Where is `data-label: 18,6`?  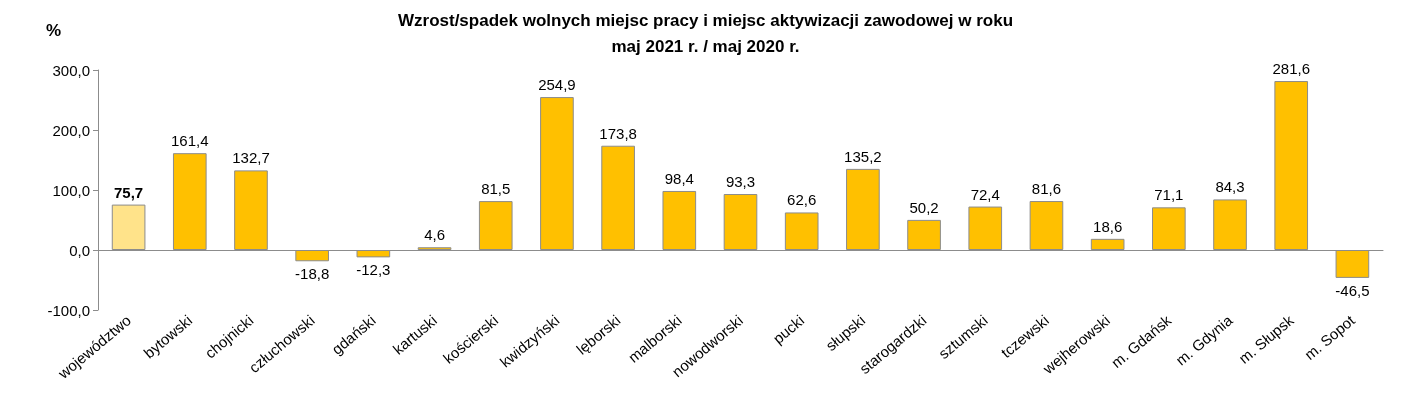 data-label: 18,6 is located at coordinates (1108, 226).